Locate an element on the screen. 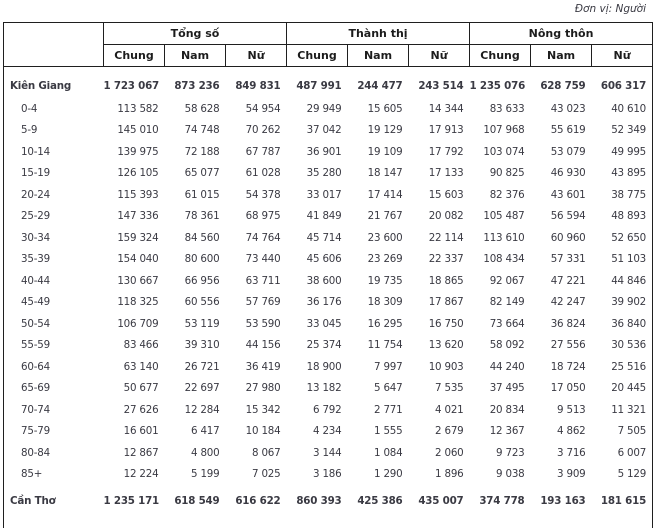 The image size is (653, 528). cell-value: 74 748 is located at coordinates (202, 130).